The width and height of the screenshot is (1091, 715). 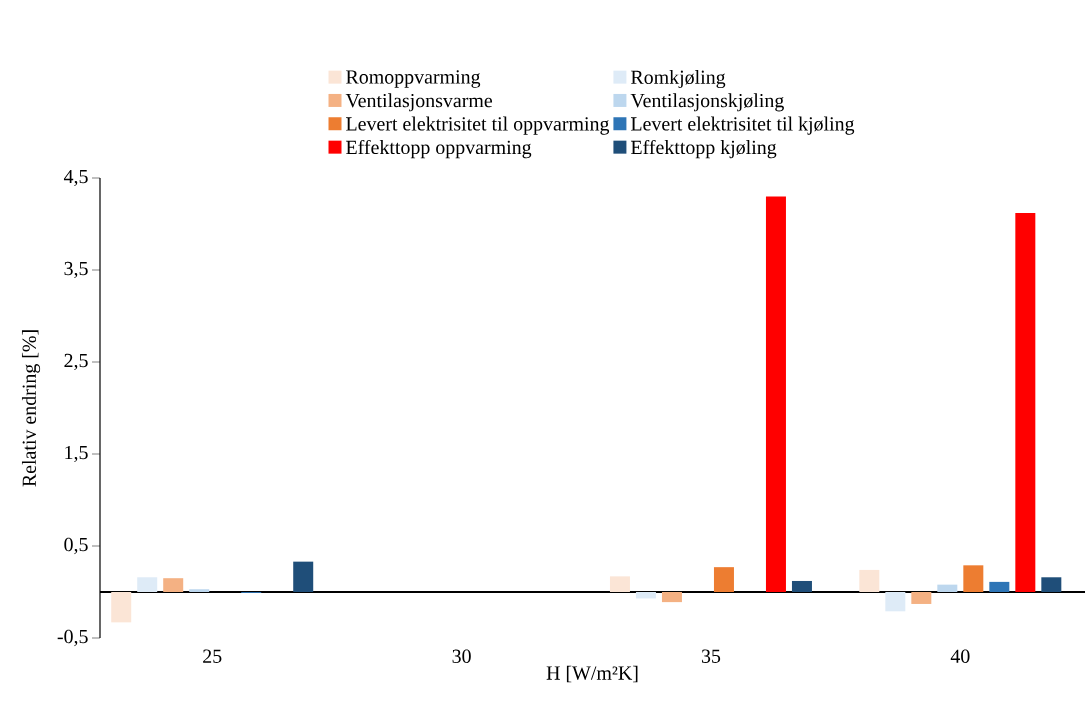 What do you see at coordinates (76, 454) in the screenshot?
I see `y-tick-label: 1,5` at bounding box center [76, 454].